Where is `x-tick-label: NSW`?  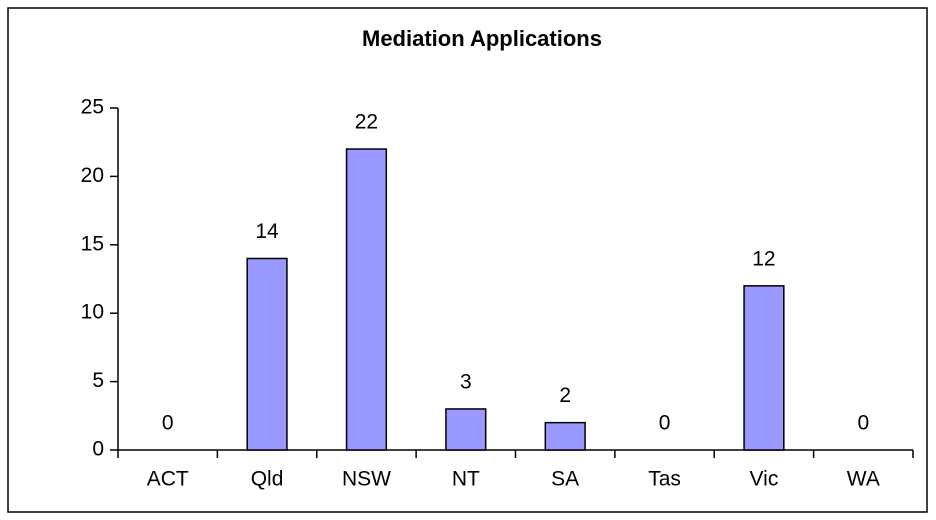 x-tick-label: NSW is located at coordinates (366, 479).